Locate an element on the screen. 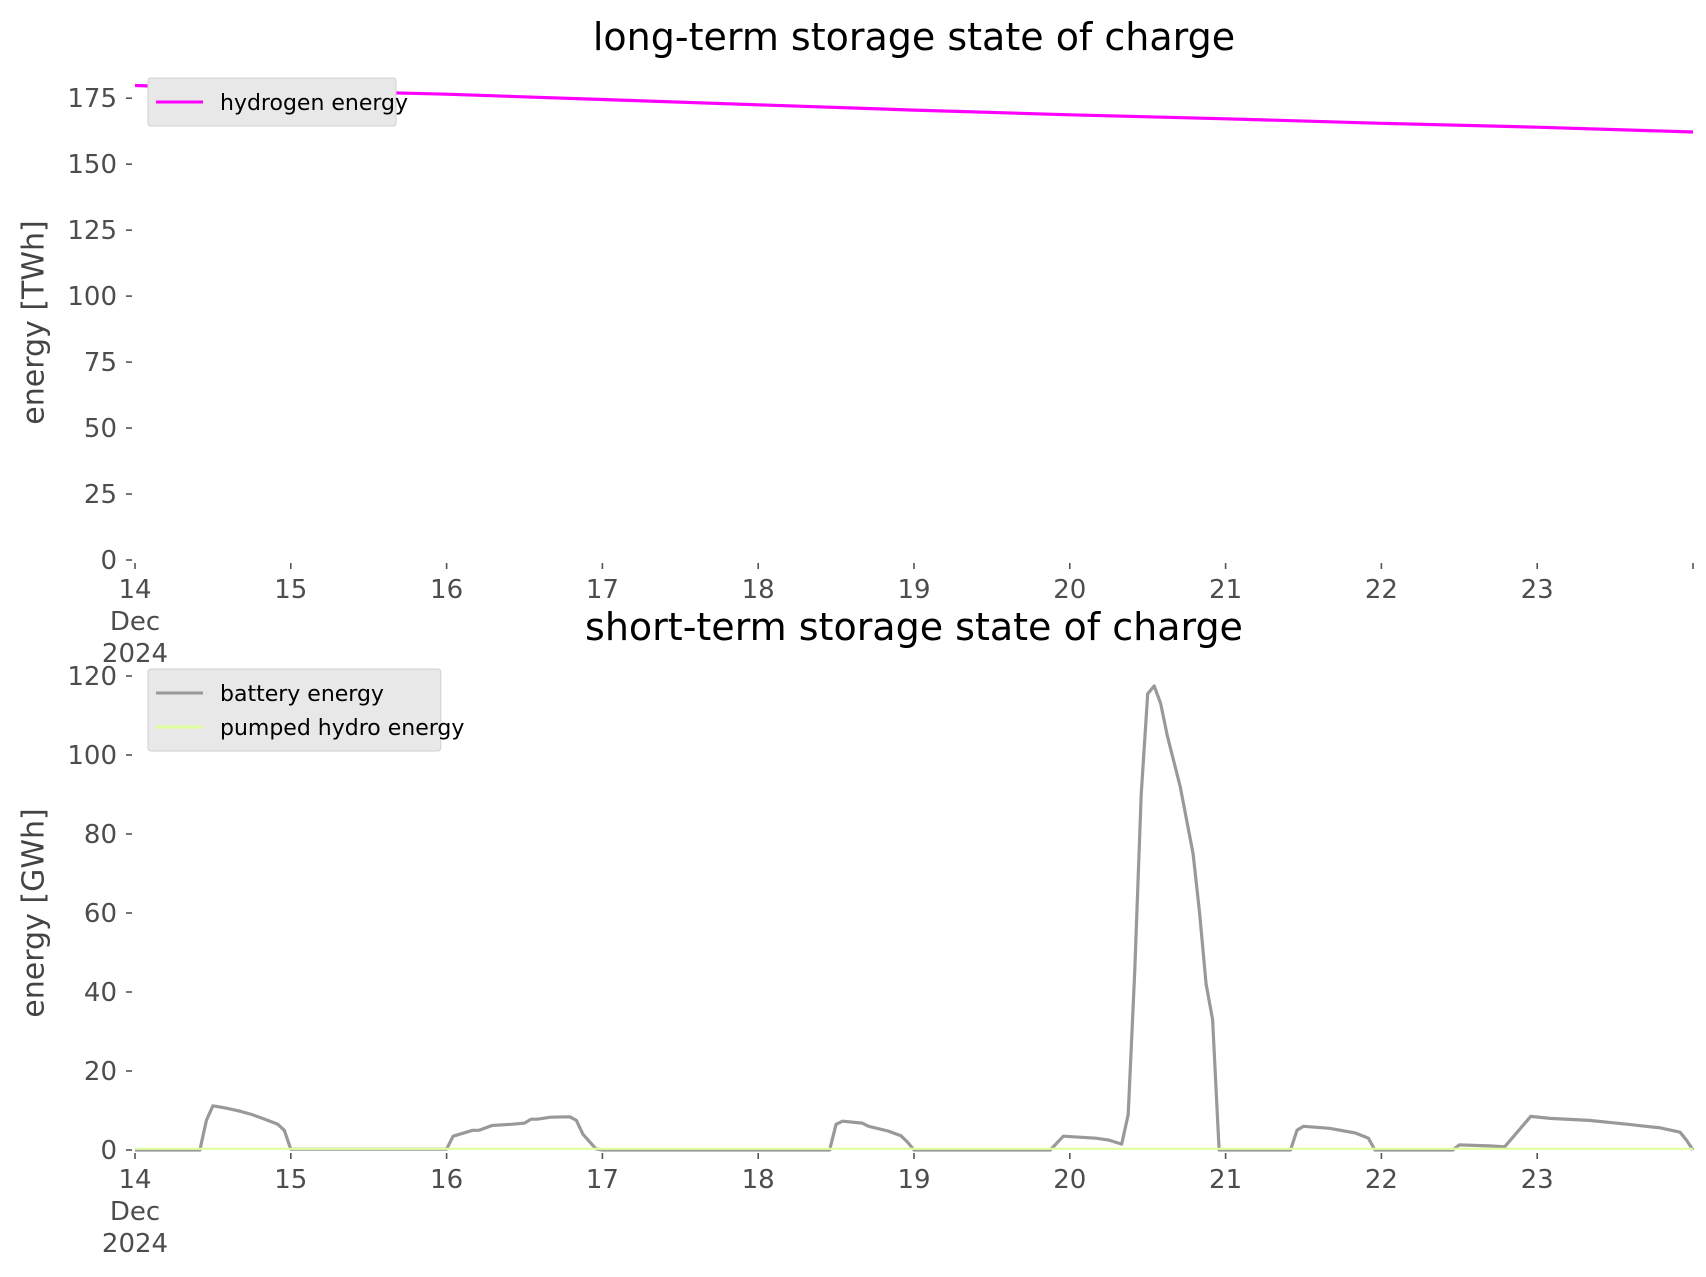  chart-title: short-term storage state of charge is located at coordinates (914, 627).